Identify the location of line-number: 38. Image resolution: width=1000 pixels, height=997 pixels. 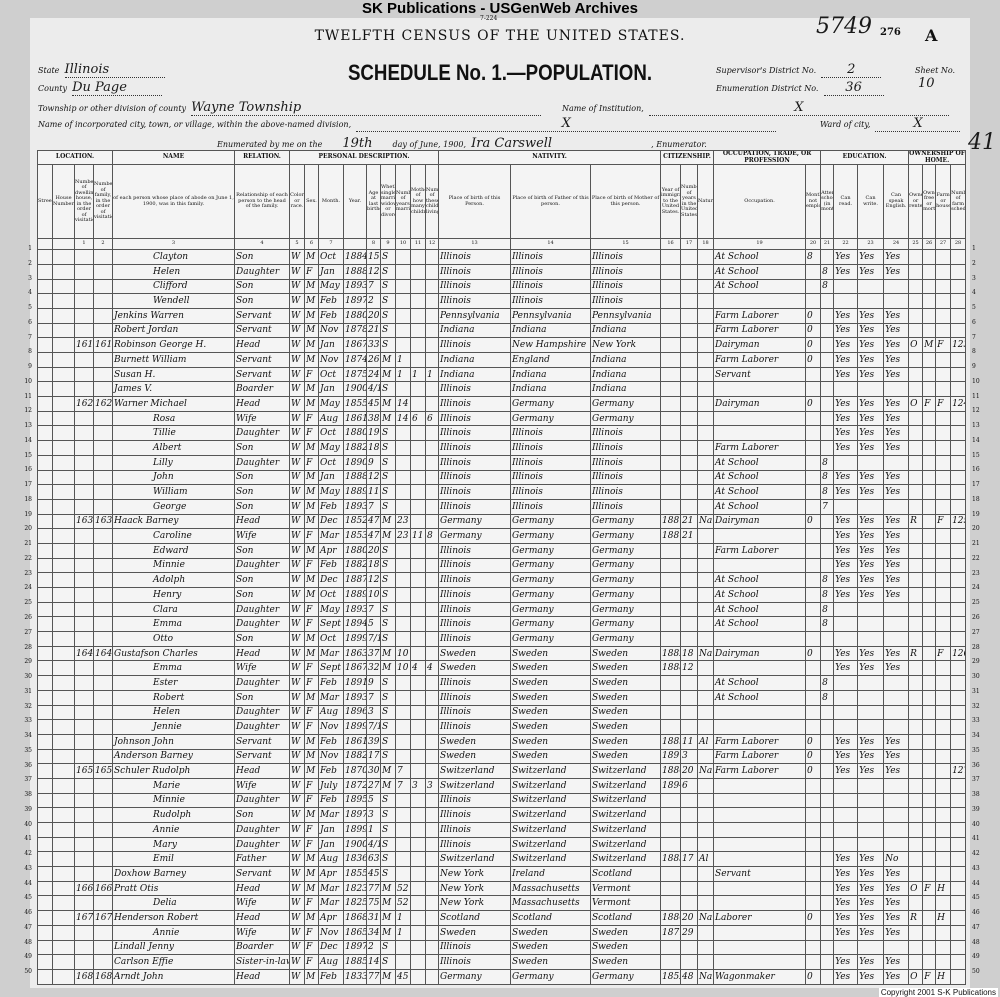
(976, 795).